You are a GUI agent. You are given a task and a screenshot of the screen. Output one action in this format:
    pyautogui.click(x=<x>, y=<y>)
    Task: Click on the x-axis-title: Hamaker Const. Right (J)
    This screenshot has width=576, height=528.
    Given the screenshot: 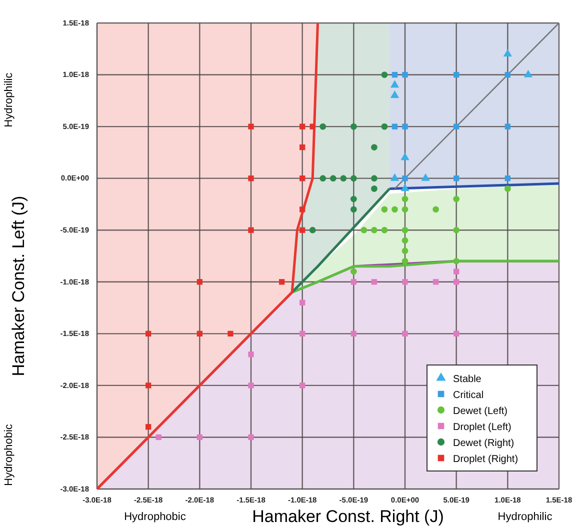 What is the action you would take?
    pyautogui.click(x=348, y=516)
    